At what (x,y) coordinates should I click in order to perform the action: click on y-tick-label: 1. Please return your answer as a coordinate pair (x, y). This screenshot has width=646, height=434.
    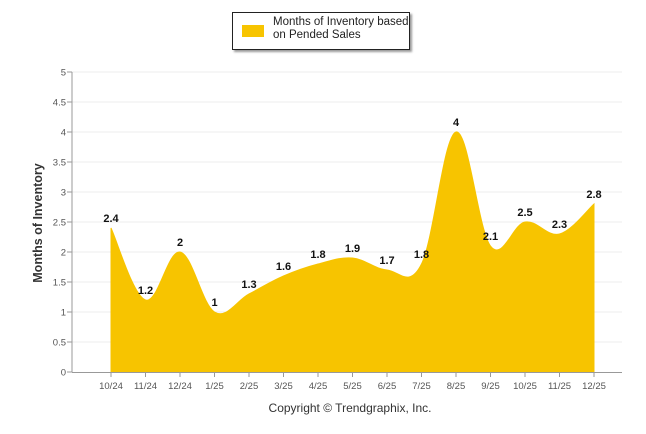
    Looking at the image, I should click on (63, 313).